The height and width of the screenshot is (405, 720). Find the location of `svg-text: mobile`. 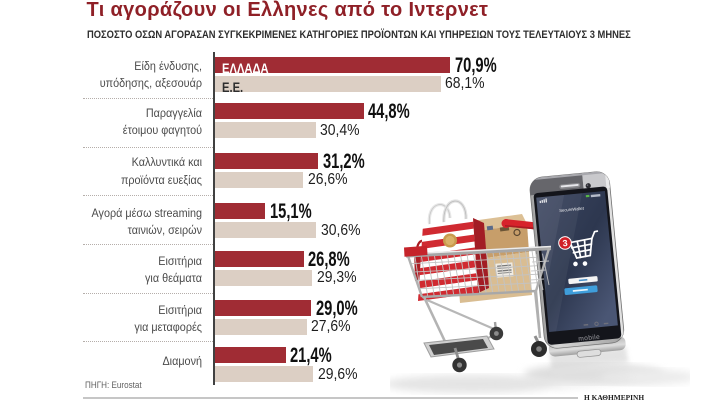

svg-text: mobile is located at coordinates (589, 338).